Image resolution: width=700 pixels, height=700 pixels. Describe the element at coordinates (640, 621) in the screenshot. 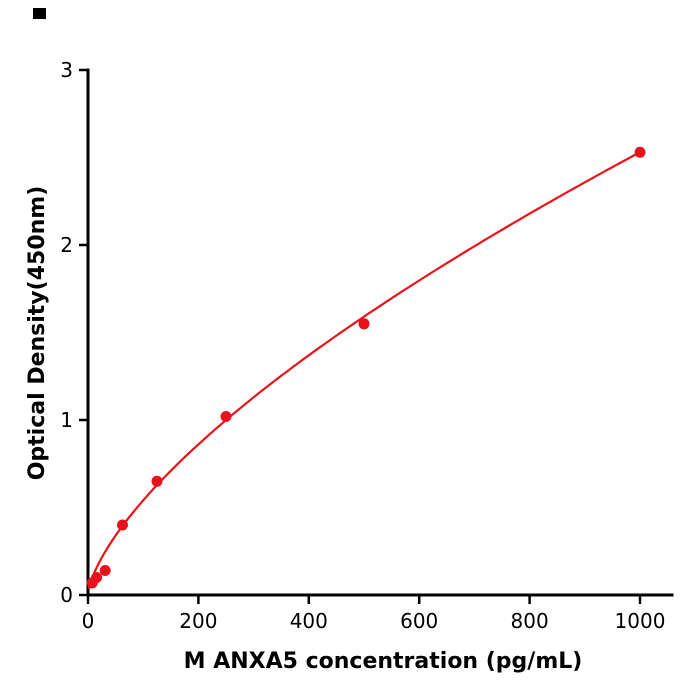

I see `x-tick-label: 1000` at that location.